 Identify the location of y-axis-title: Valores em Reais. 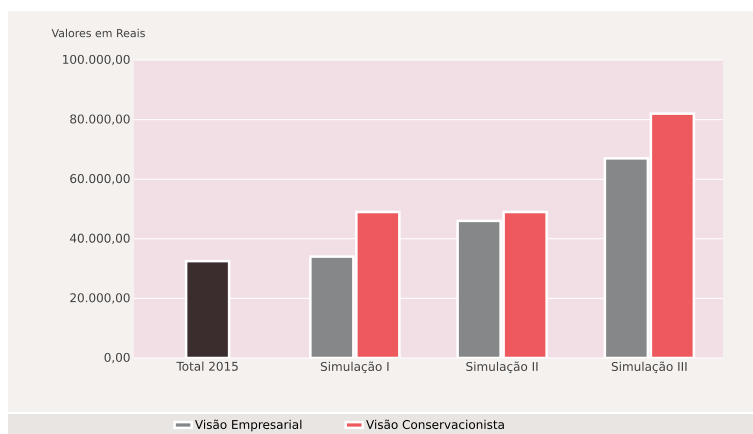
(98, 33).